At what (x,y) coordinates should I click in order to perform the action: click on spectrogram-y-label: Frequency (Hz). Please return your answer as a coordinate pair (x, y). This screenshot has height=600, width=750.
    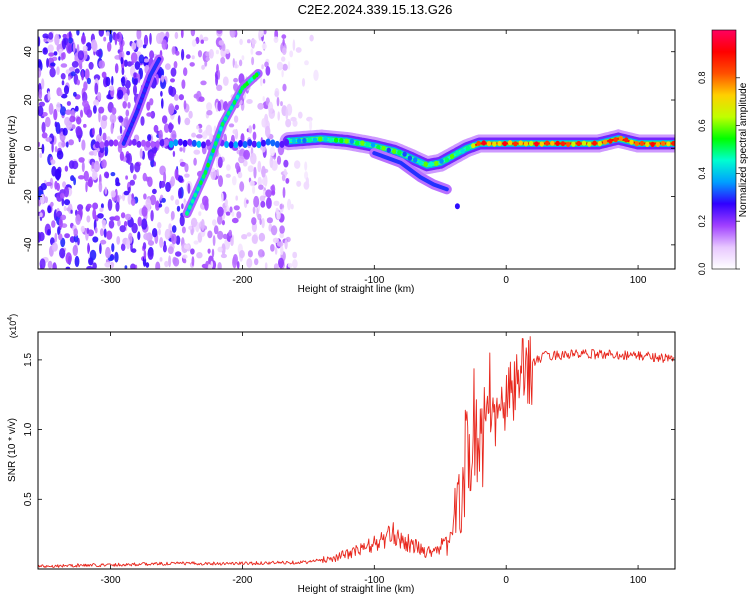
    Looking at the image, I should click on (12, 150).